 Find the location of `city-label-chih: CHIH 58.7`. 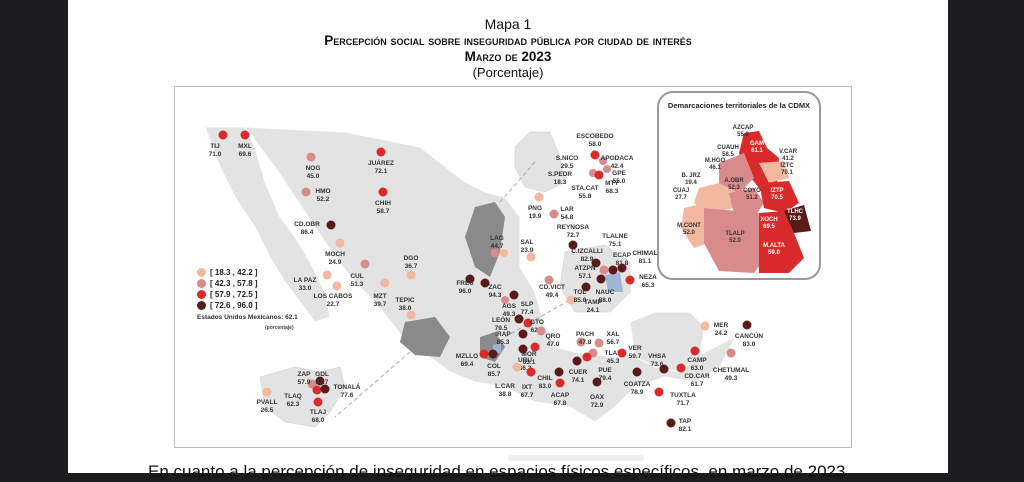

city-label-chih: CHIH 58.7 is located at coordinates (383, 207).